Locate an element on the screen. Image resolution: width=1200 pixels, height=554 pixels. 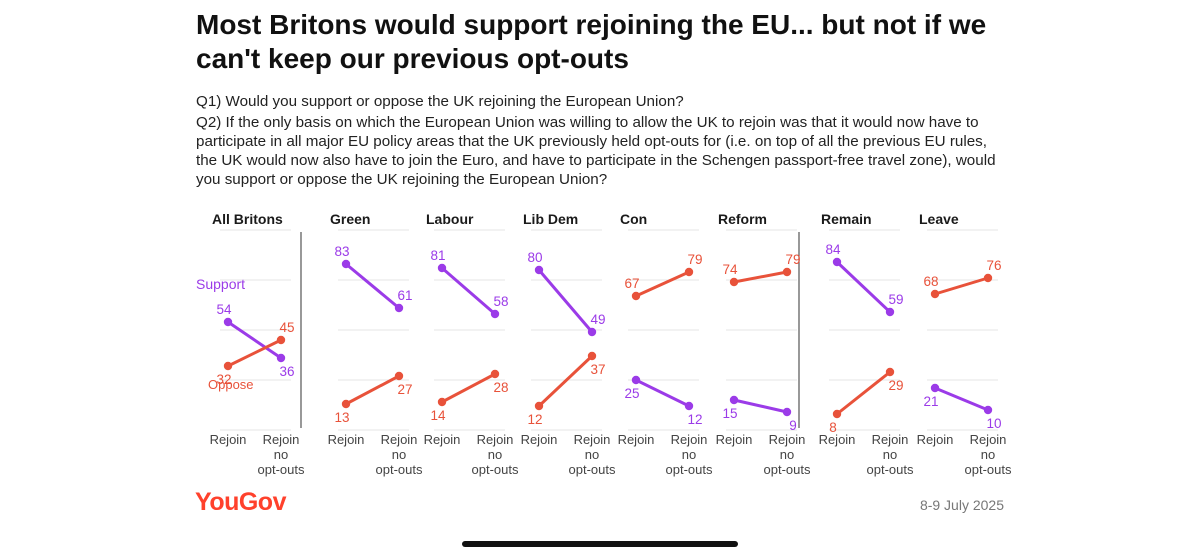
panel-title-labour: Labour is located at coordinates (450, 219).